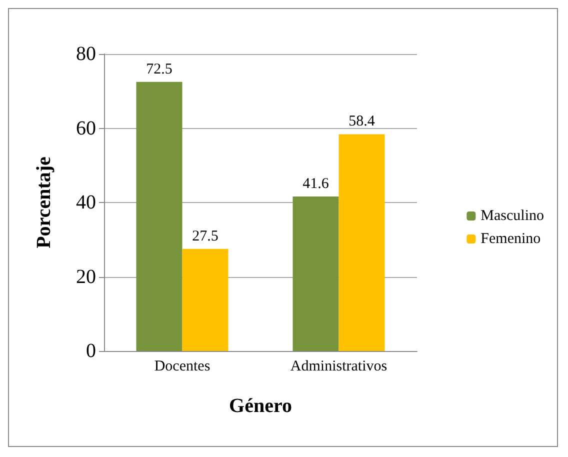  What do you see at coordinates (362, 122) in the screenshot?
I see `data-label: 58.4` at bounding box center [362, 122].